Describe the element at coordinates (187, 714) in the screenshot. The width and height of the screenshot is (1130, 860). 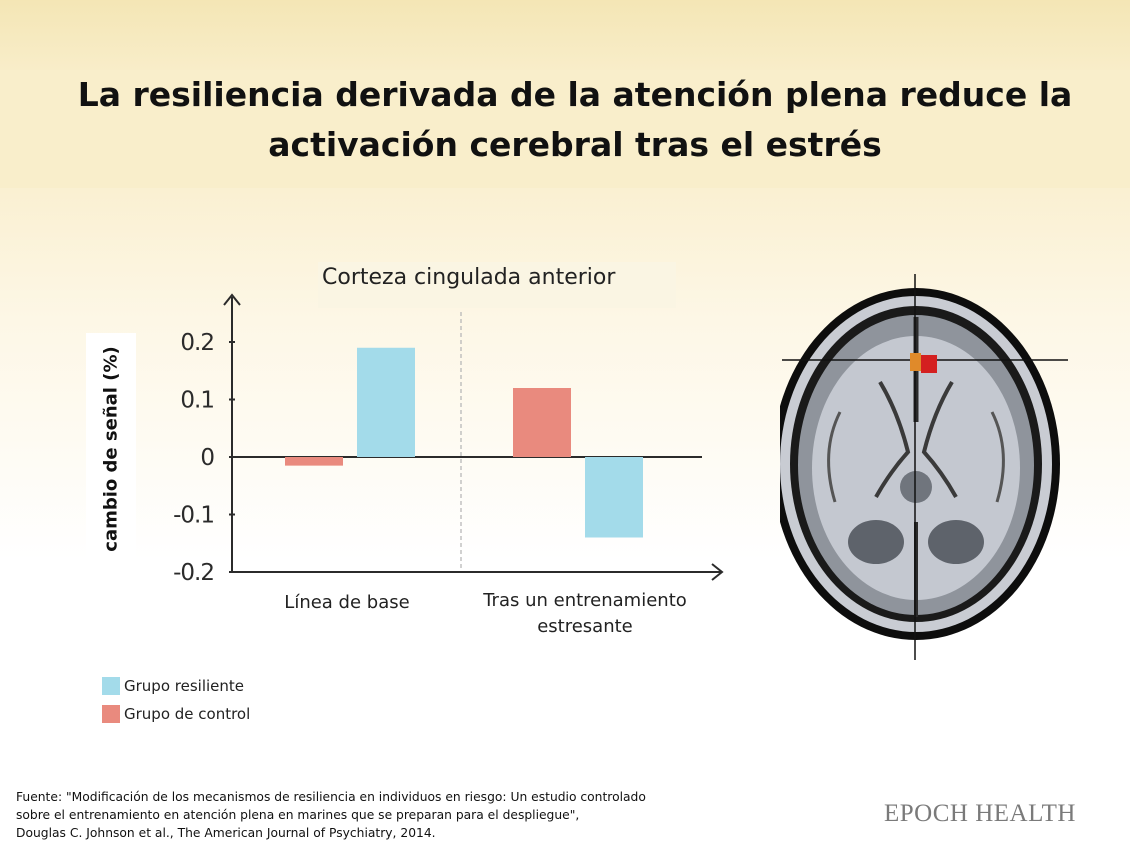
I see `legend-label-control: Grupo de control` at that location.